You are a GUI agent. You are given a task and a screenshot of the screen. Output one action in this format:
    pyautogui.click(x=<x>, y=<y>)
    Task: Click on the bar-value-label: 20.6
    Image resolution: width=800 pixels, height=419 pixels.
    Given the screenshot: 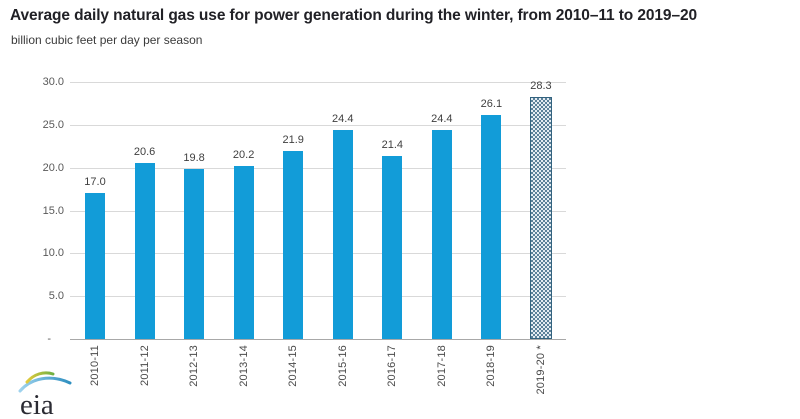 What is the action you would take?
    pyautogui.click(x=144, y=151)
    